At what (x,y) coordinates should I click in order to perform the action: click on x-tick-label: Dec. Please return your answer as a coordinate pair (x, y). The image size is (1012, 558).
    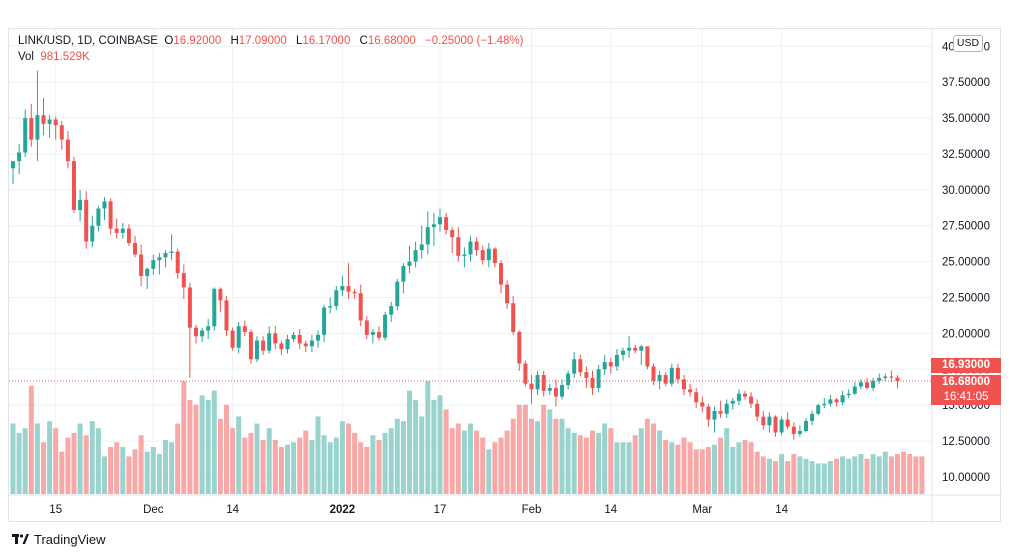
    Looking at the image, I should click on (153, 510).